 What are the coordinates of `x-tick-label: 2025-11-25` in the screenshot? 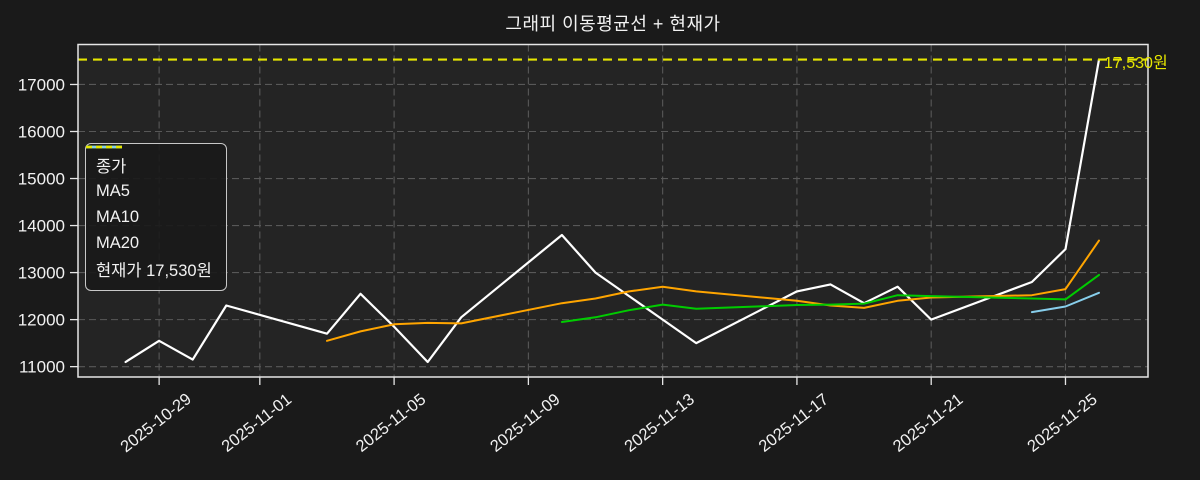 It's located at (1062, 422).